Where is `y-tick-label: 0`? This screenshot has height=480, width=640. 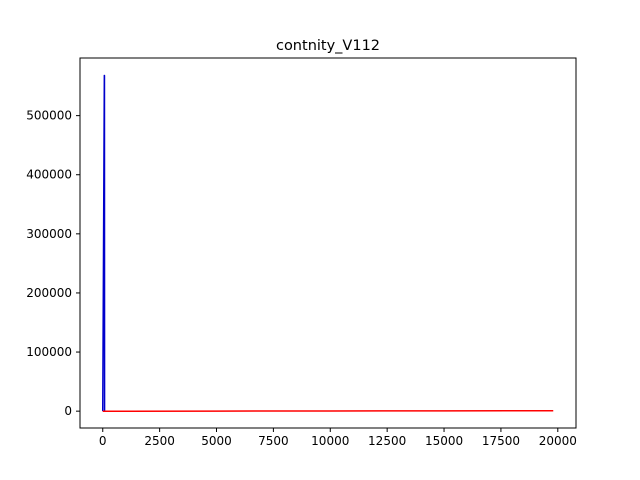 y-tick-label: 0 is located at coordinates (68, 411).